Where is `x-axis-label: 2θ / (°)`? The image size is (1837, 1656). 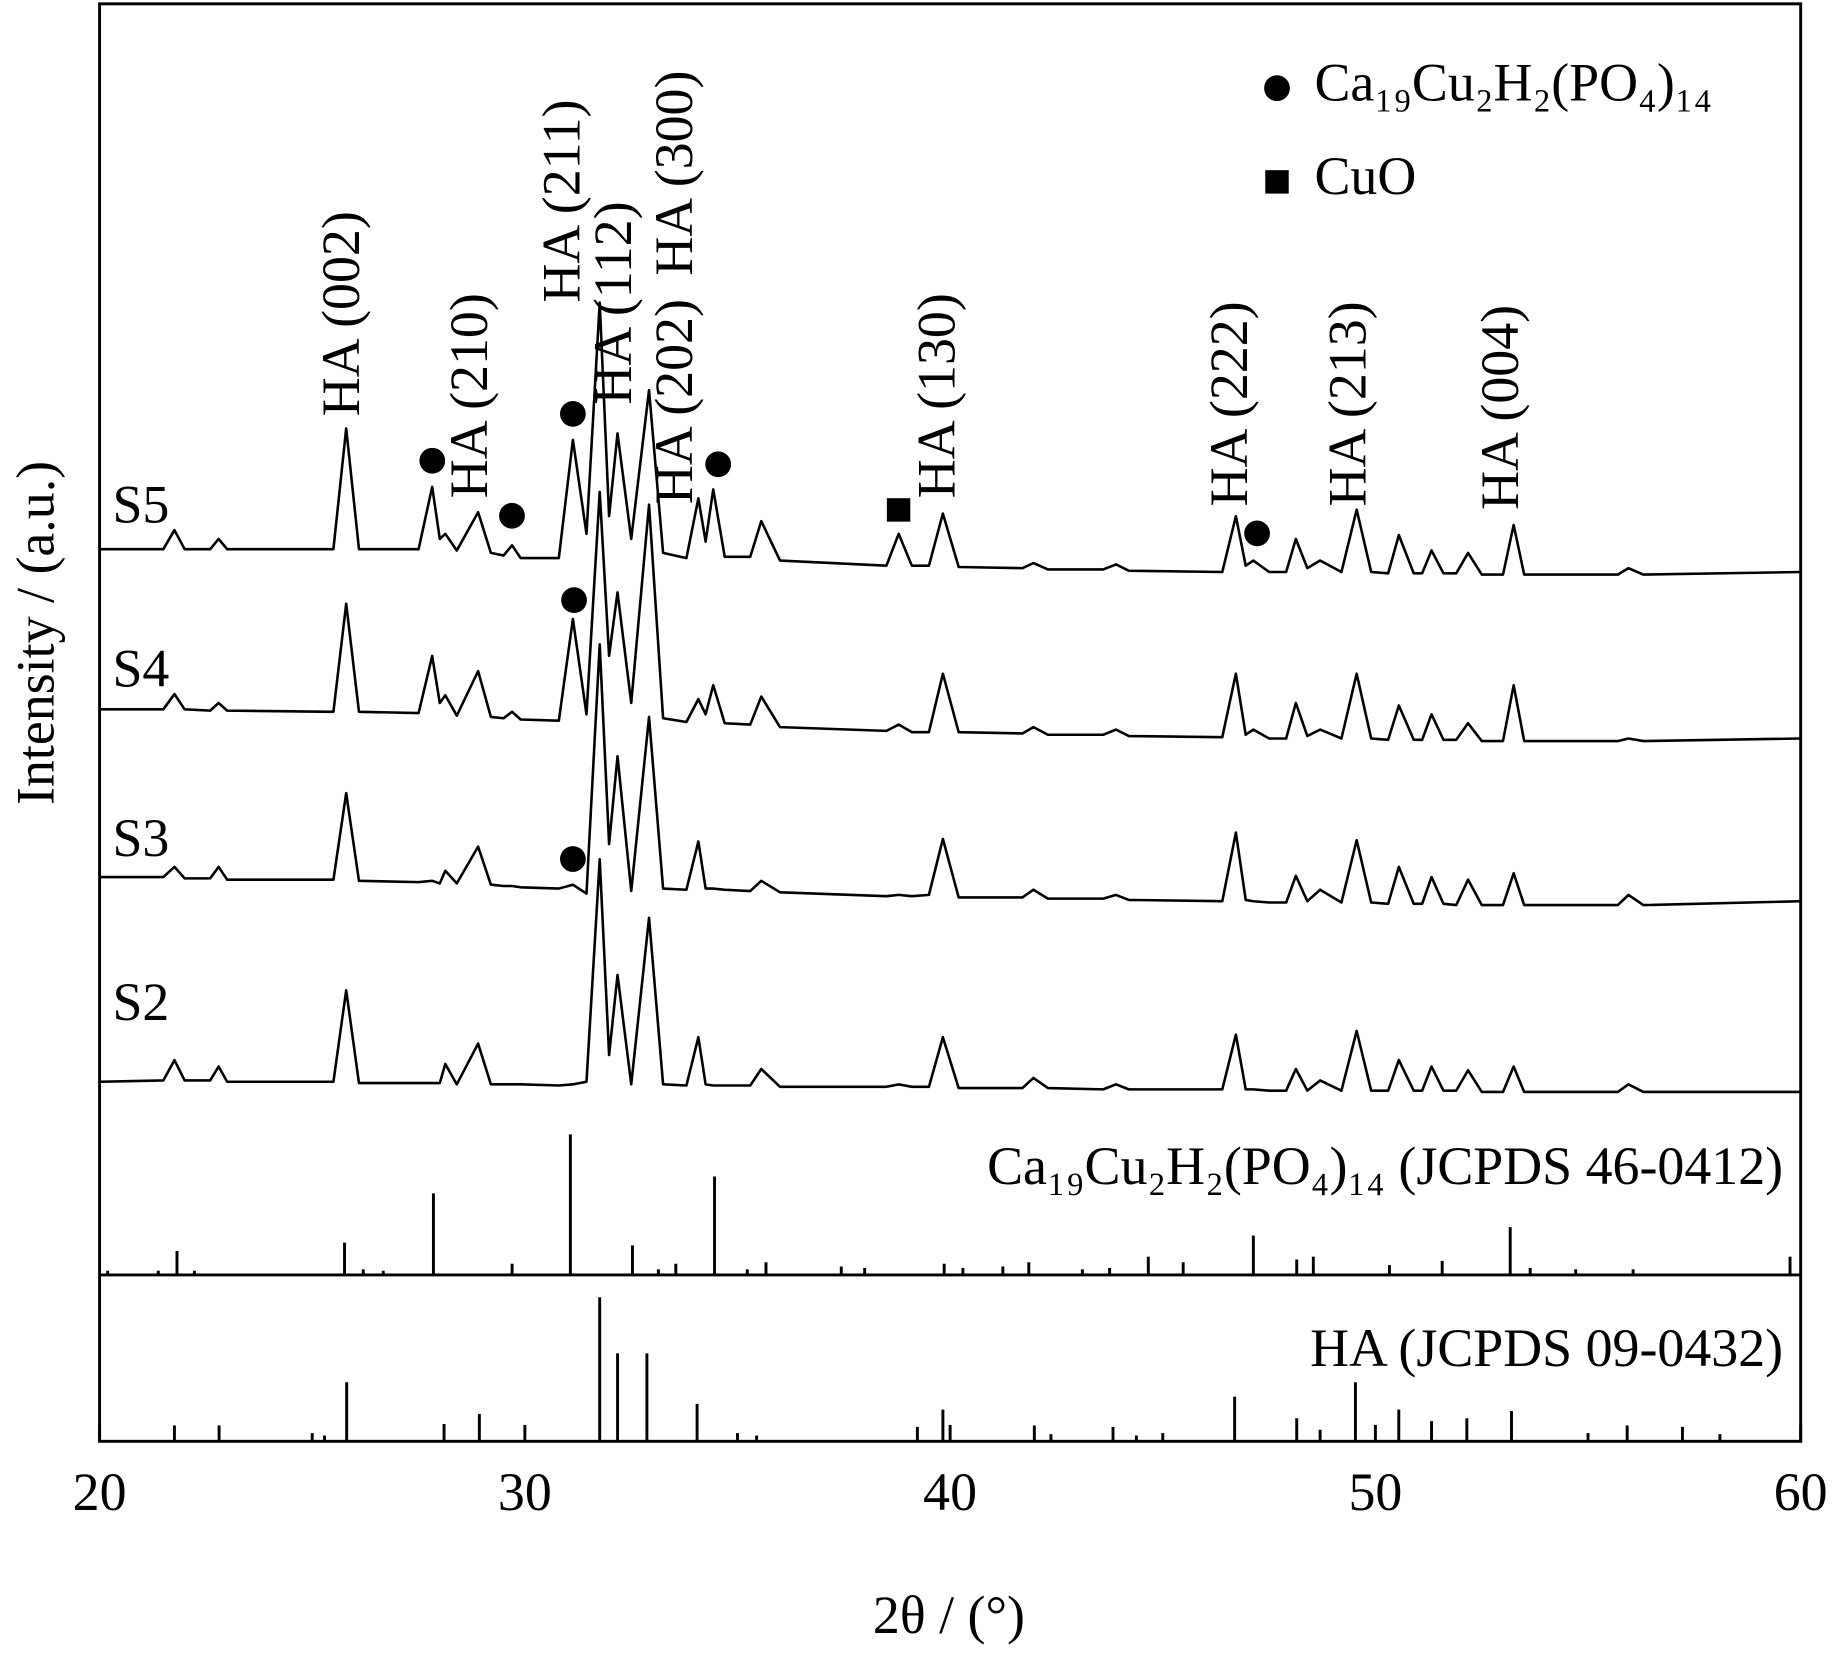
x-axis-label: 2θ / (°) is located at coordinates (949, 1615).